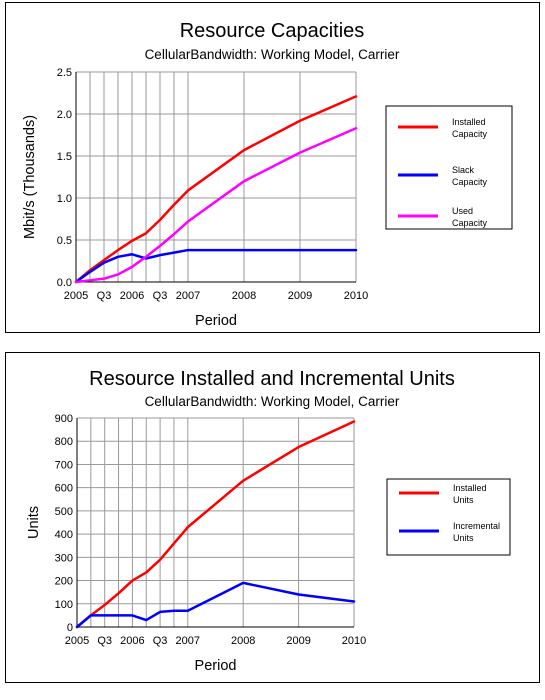 The width and height of the screenshot is (545, 700). What do you see at coordinates (64, 115) in the screenshot?
I see `y-tick-label: 2.0` at bounding box center [64, 115].